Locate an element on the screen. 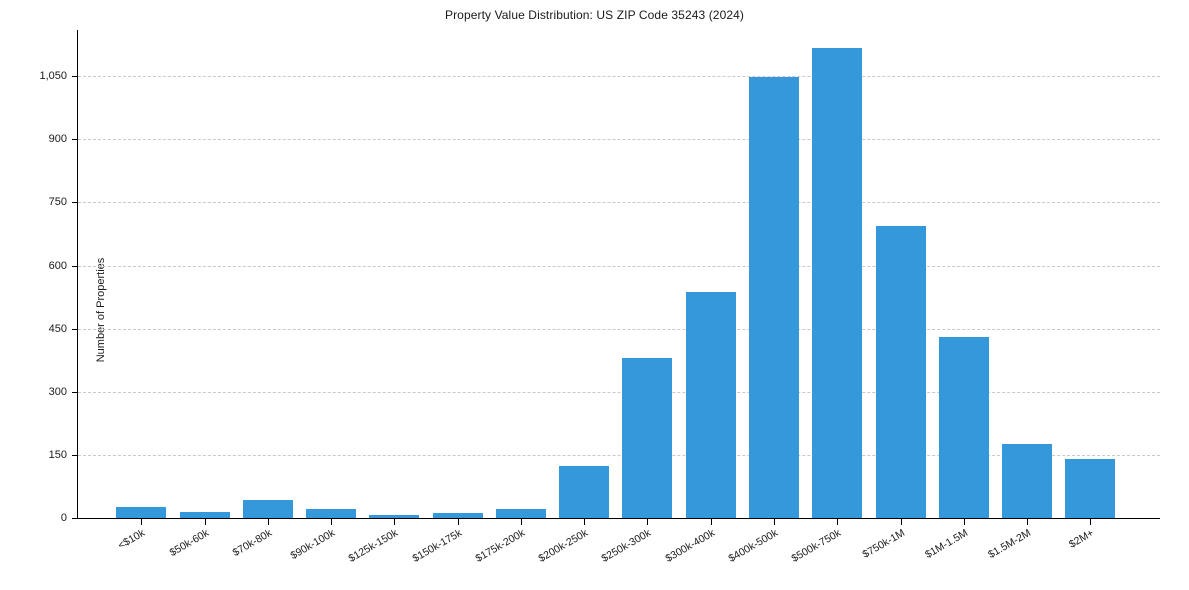 The image size is (1189, 590). y-axis-label: Number of Properties is located at coordinates (101, 310).